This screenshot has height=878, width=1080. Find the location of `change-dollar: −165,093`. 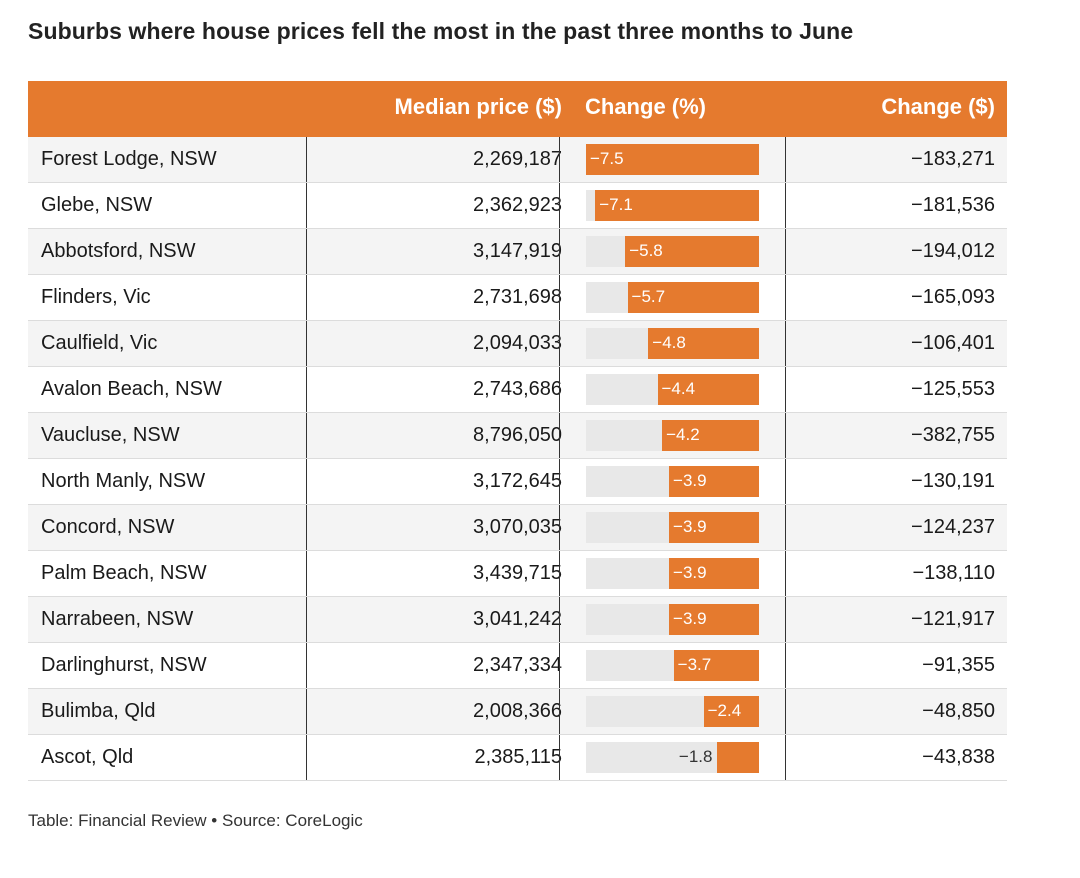

change-dollar: −165,093 is located at coordinates (953, 297).